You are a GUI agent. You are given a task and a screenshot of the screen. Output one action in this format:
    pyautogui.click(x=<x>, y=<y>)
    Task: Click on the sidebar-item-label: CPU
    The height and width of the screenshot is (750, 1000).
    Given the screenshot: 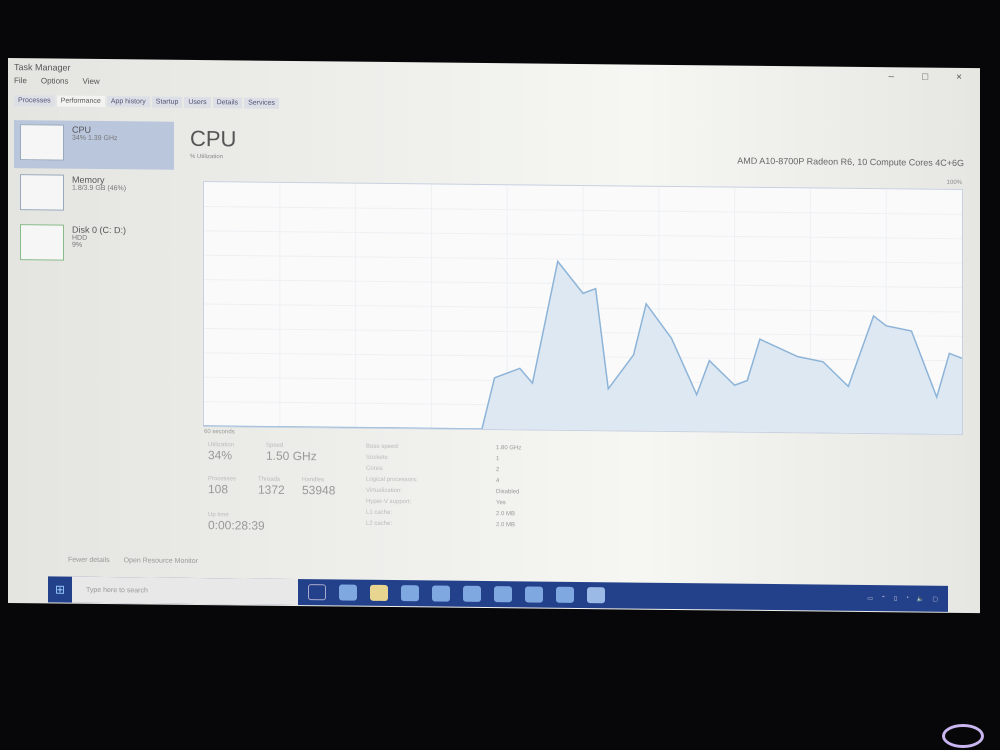 What is the action you would take?
    pyautogui.click(x=82, y=129)
    